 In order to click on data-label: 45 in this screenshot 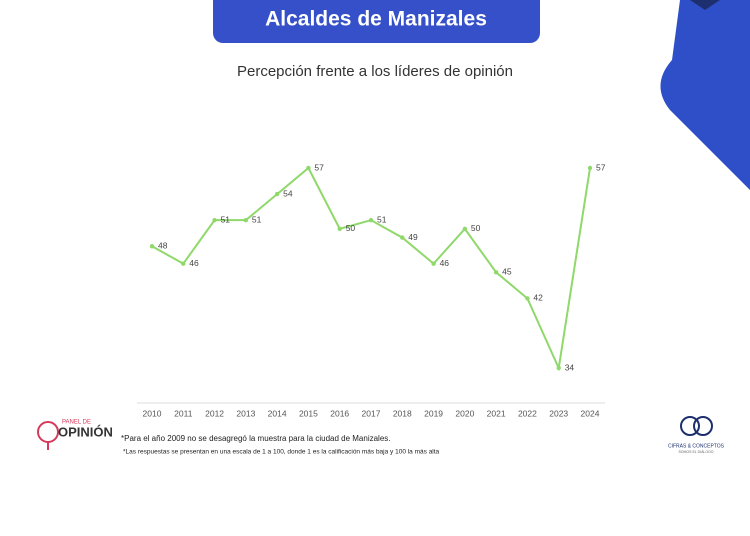, I will do `click(507, 272)`.